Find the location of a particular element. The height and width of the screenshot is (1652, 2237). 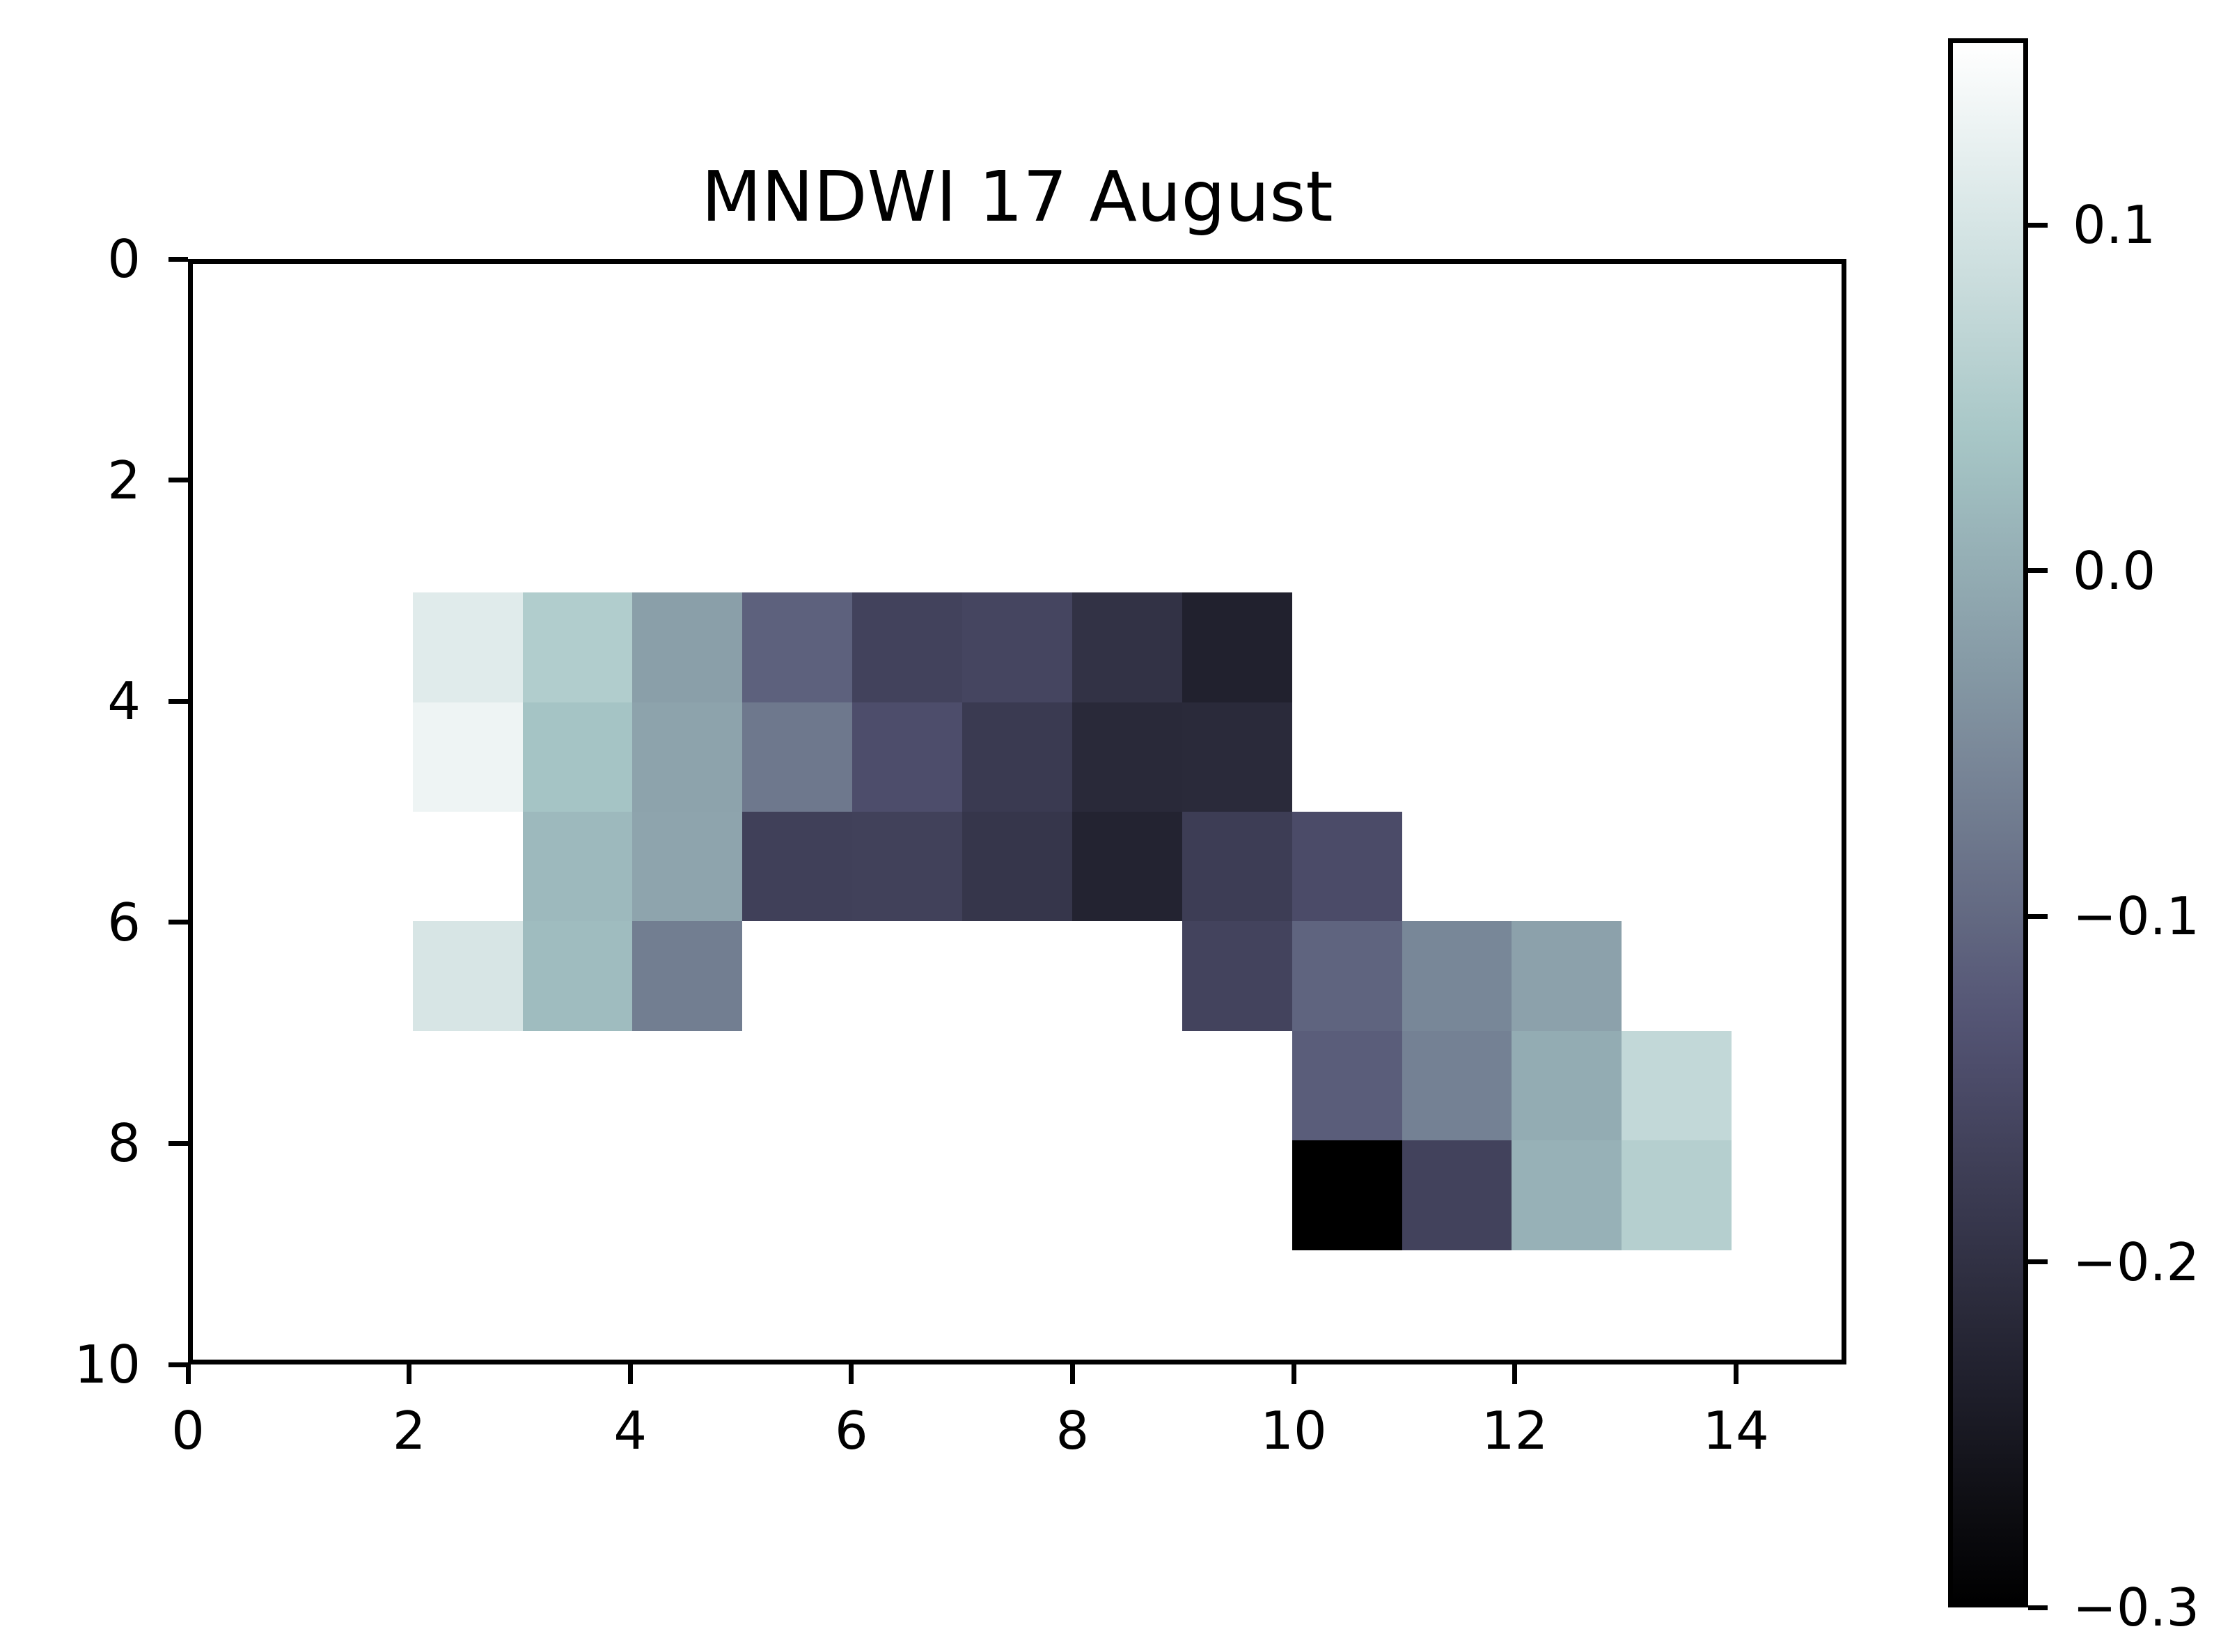

y-tick-label: 6 is located at coordinates (124, 922).